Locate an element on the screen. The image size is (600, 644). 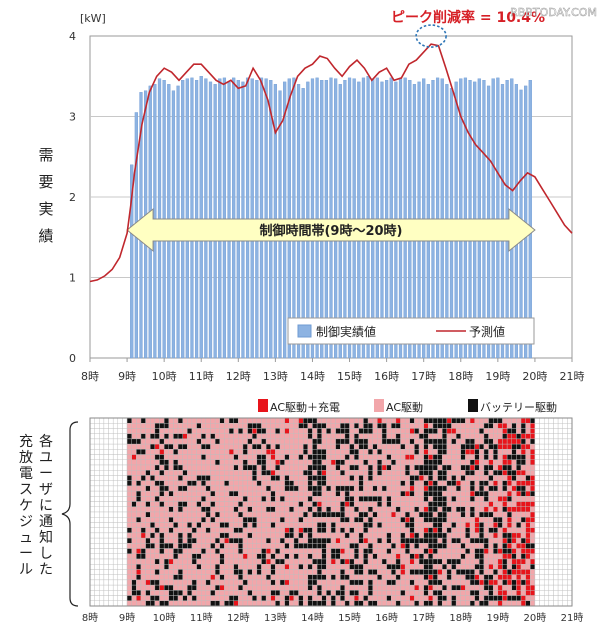
schedule-x-tick-label: 10時 is located at coordinates (164, 618).